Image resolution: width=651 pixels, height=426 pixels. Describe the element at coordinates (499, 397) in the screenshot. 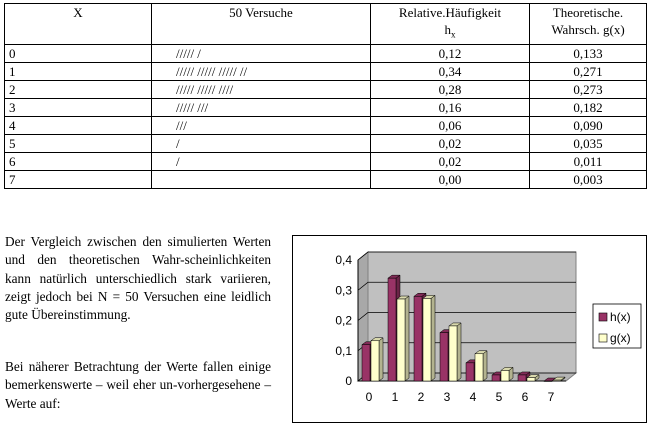

I see `x-tick-label: 5` at that location.